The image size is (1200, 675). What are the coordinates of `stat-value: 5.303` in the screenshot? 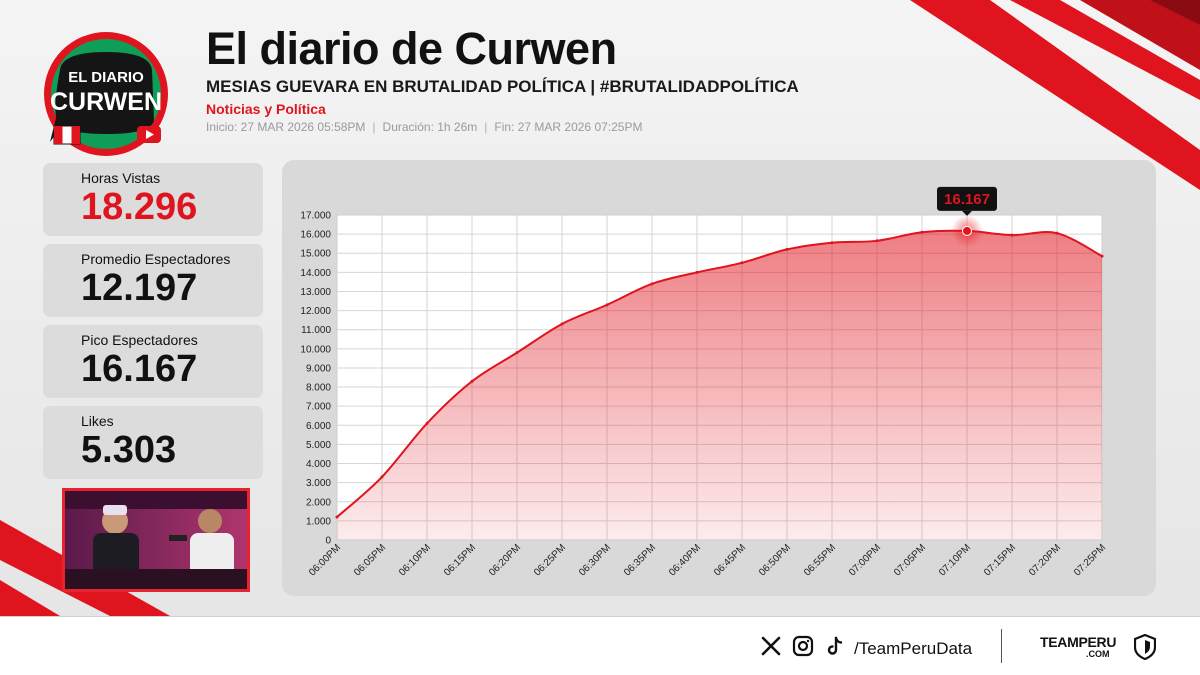 It's located at (129, 450).